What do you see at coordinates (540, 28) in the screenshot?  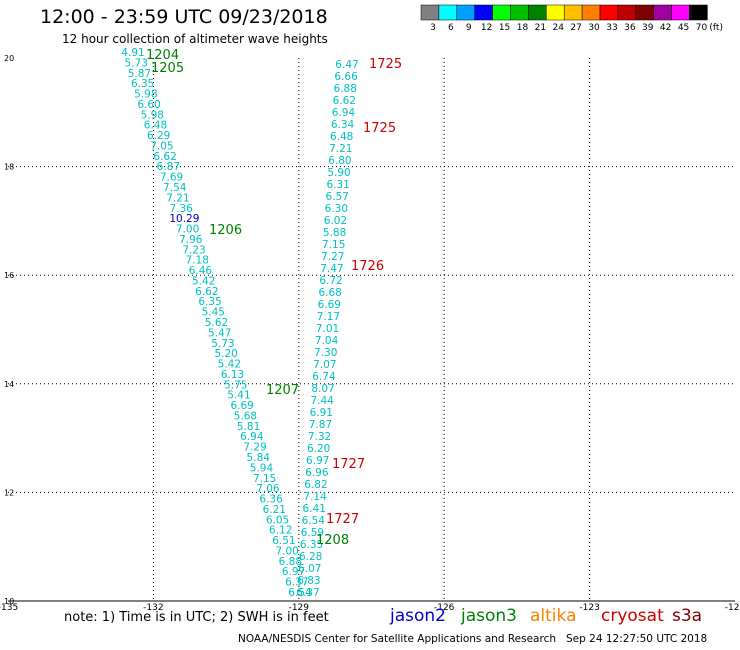 I see `legend-label: 21` at bounding box center [540, 28].